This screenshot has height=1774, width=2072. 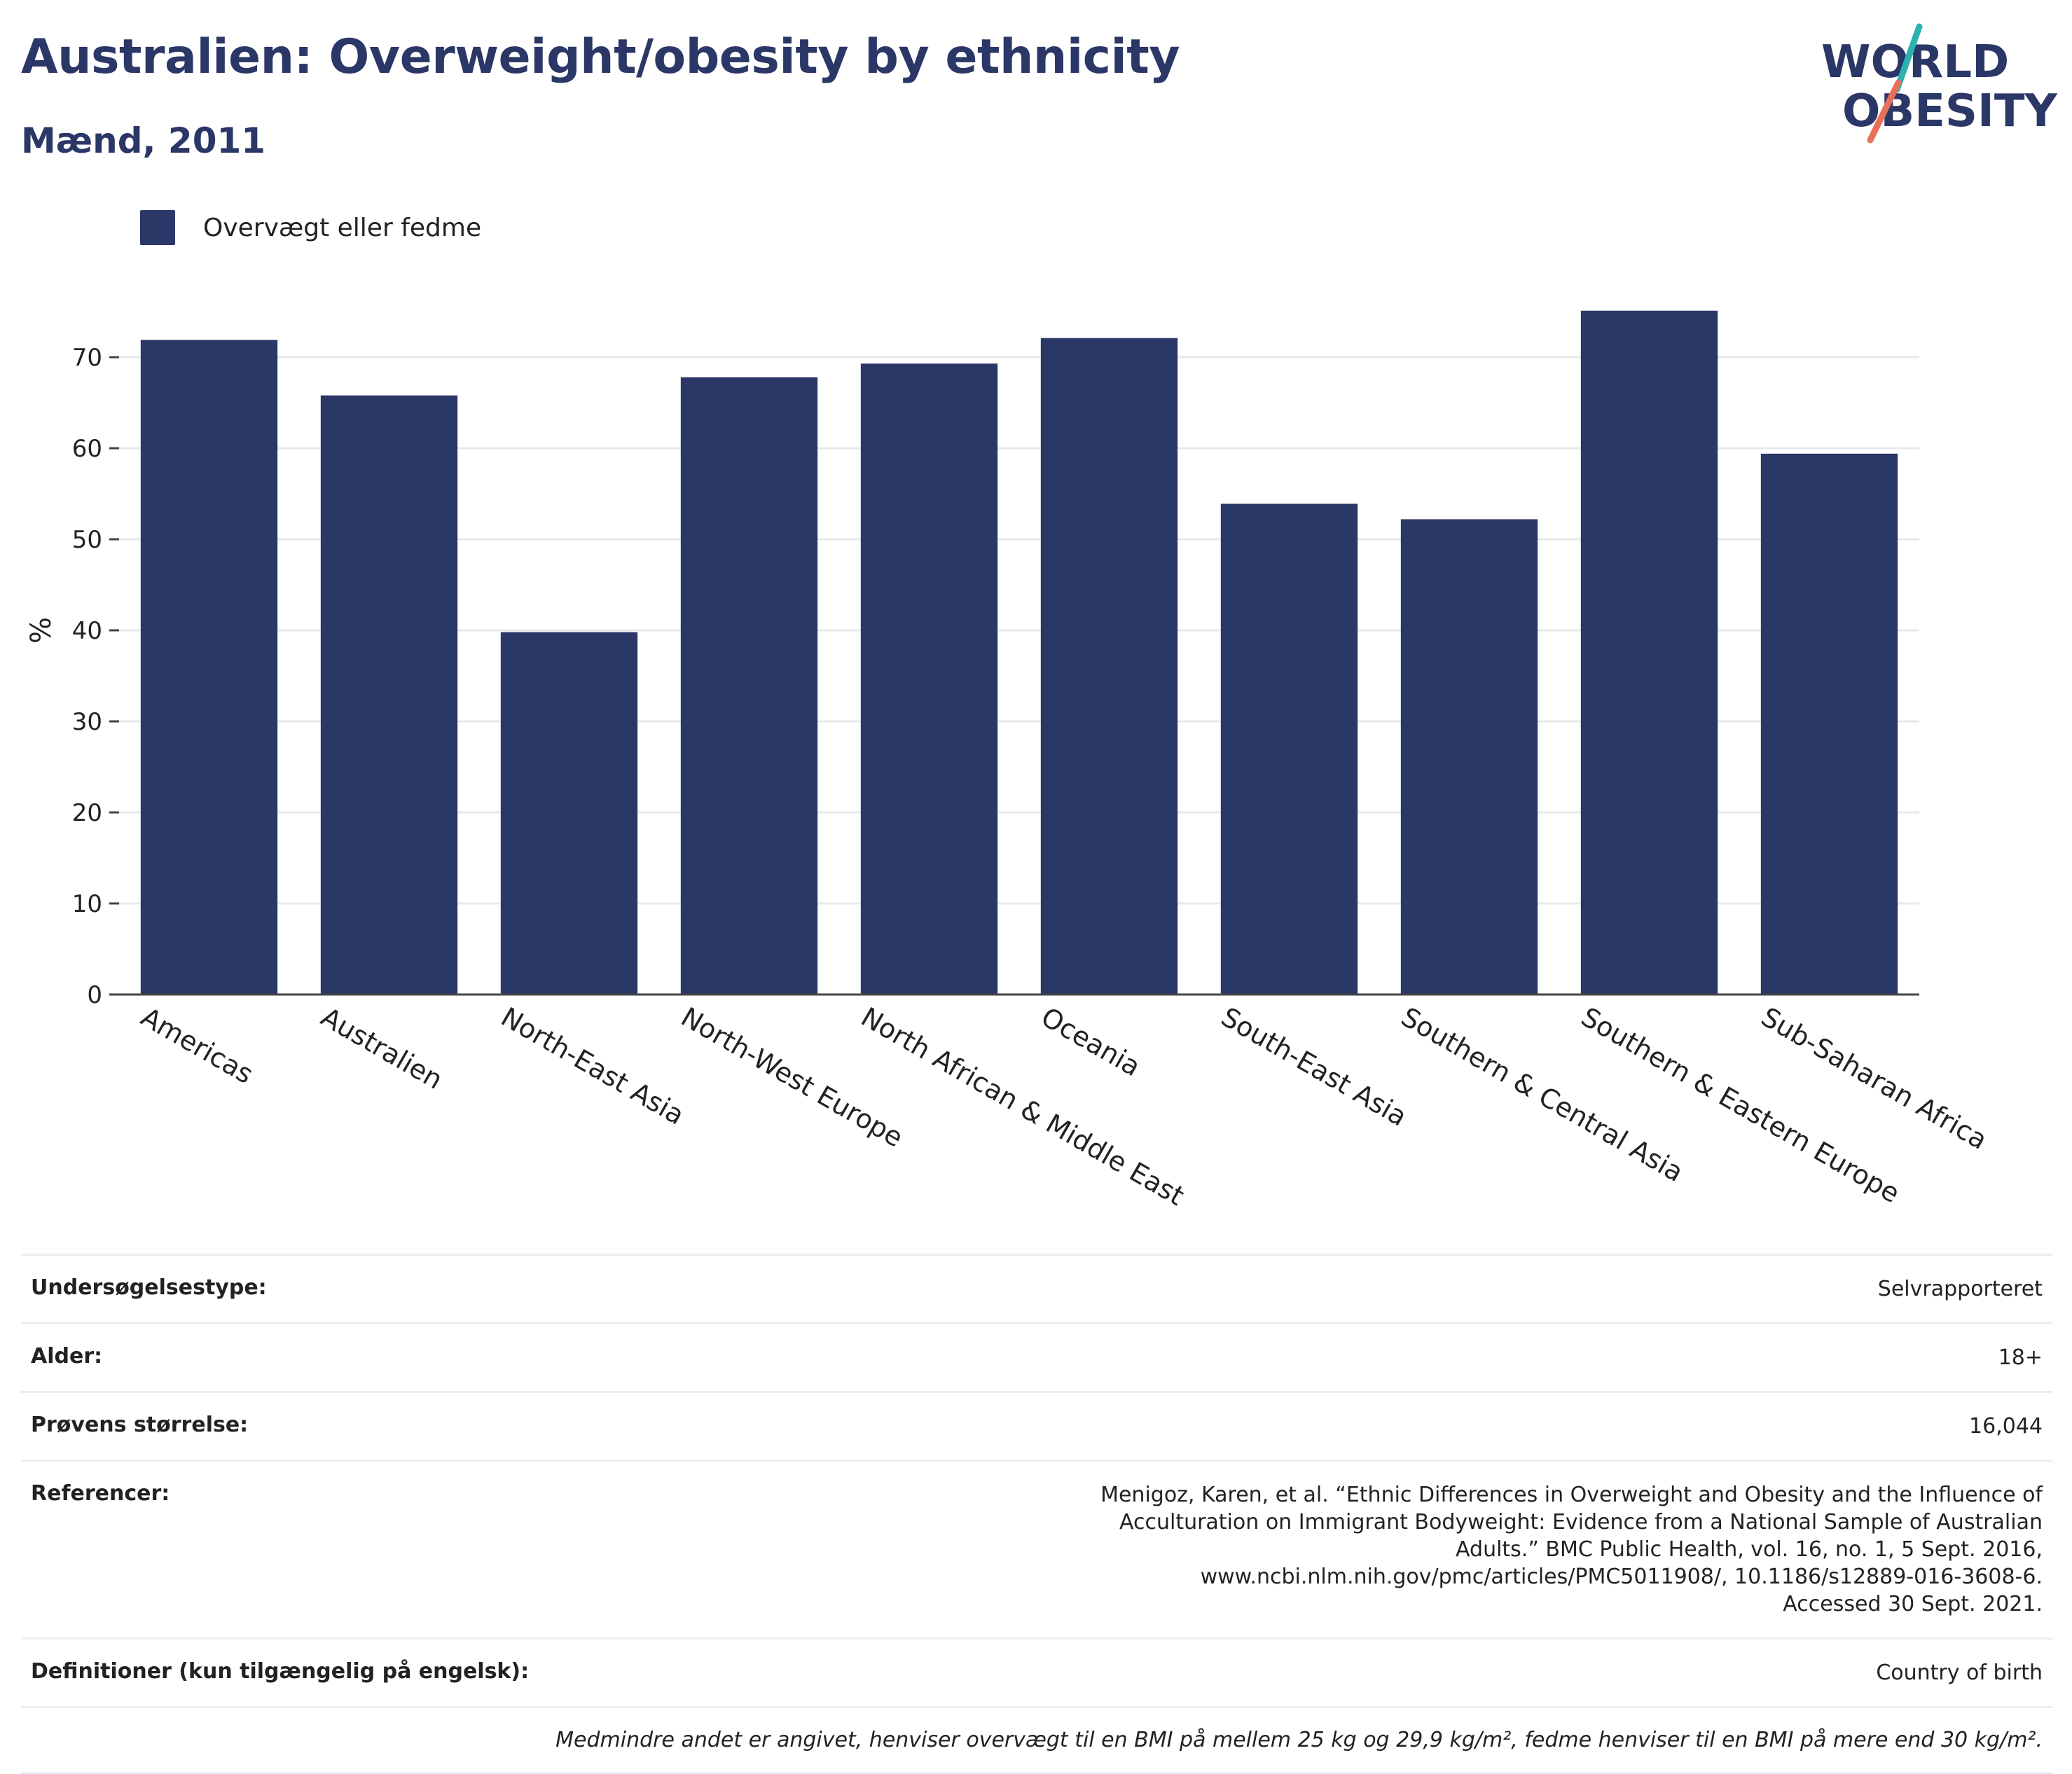 I want to click on y-tick-label: 40, so click(x=87, y=631).